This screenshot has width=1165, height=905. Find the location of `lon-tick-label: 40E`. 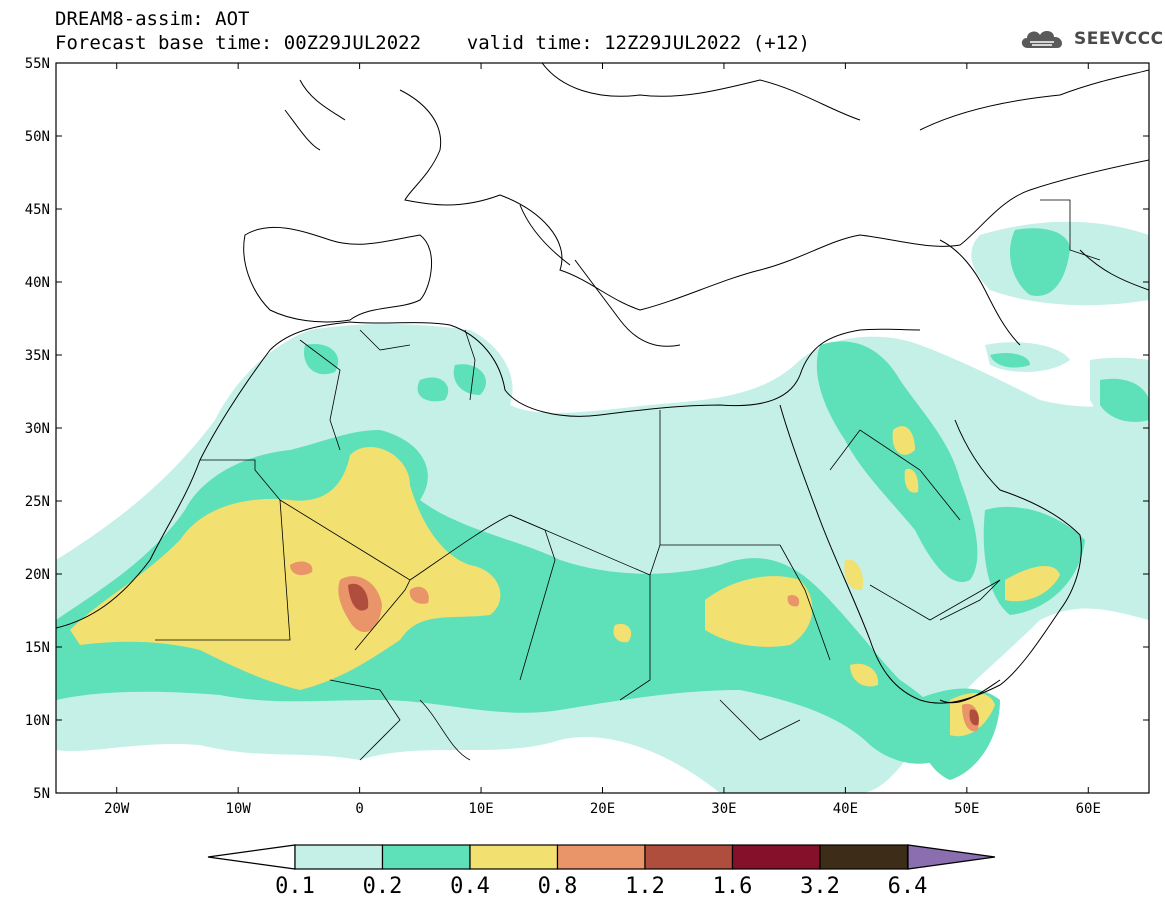

lon-tick-label: 40E is located at coordinates (845, 809).